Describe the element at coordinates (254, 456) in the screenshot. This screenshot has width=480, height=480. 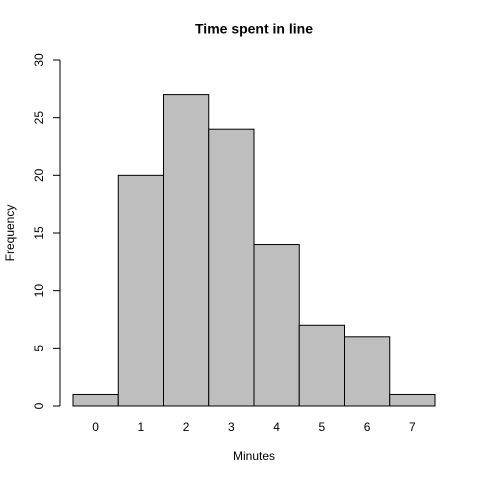
I see `x-axis-label: Minutes` at that location.